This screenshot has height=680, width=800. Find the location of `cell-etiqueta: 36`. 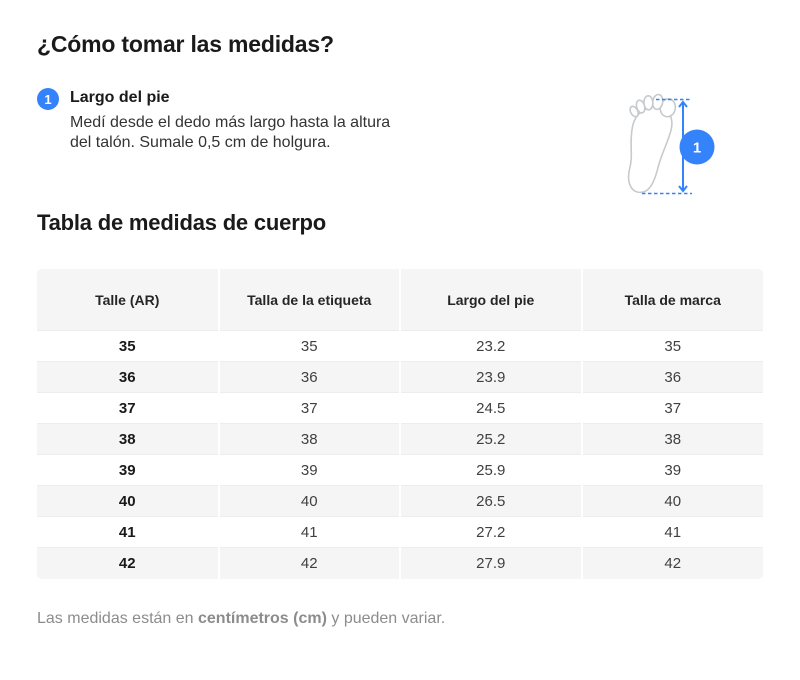

cell-etiqueta: 36 is located at coordinates (308, 377).